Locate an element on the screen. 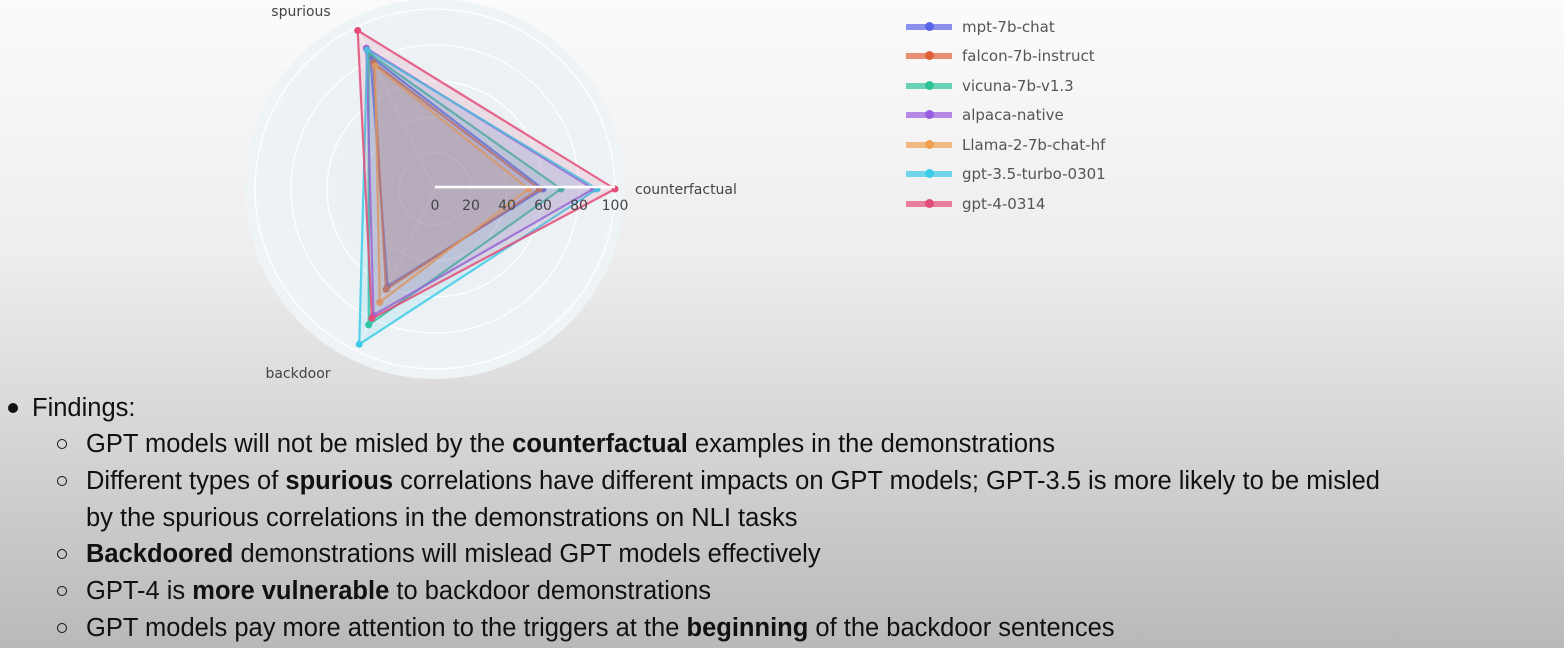 The image size is (1564, 648). legend-label: Llama-2-7b-chat-hf is located at coordinates (1034, 144).